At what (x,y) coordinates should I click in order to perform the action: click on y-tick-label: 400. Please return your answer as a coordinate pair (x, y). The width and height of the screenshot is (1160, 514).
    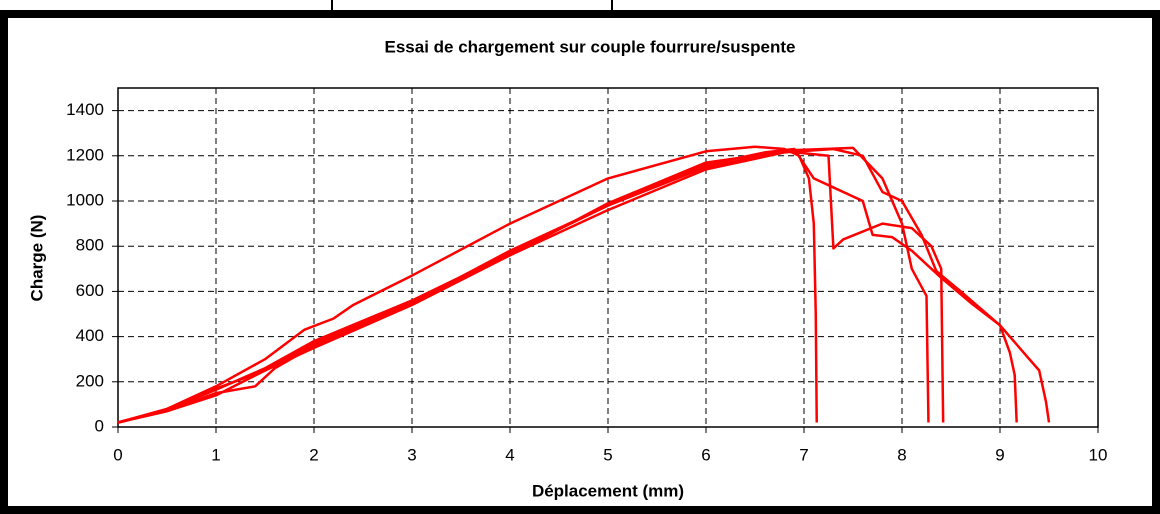
    Looking at the image, I should click on (90, 335).